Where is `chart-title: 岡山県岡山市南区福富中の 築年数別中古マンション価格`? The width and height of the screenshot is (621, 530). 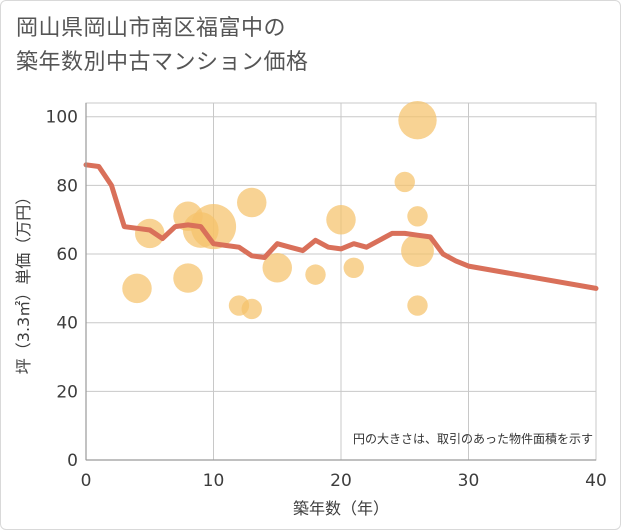
chart-title: 岡山県岡山市南区福富中の 築年数別中古マンション価格 is located at coordinates (296, 46).